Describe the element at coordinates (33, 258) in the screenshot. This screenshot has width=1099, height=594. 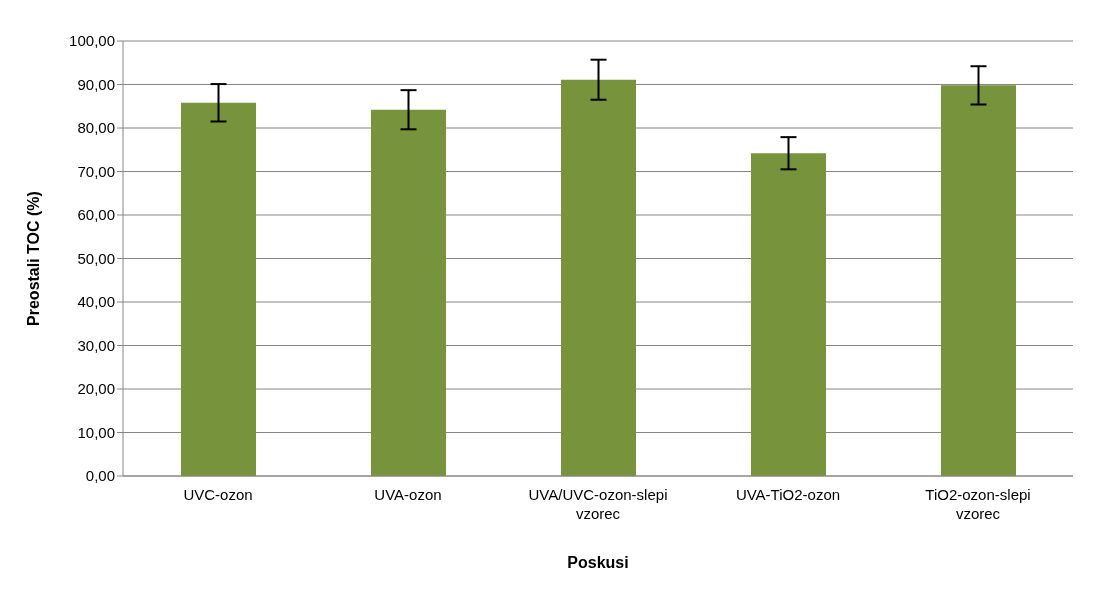
I see `y-axis-title: Preostali TOC (%)` at that location.